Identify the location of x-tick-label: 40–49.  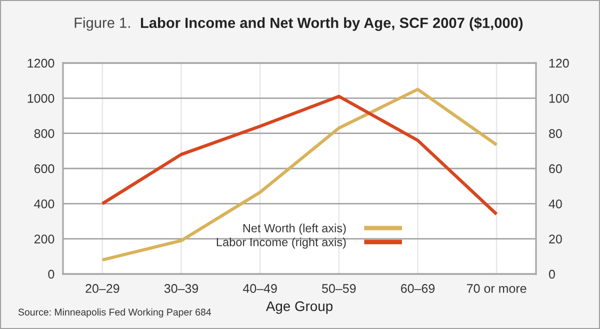
(259, 288).